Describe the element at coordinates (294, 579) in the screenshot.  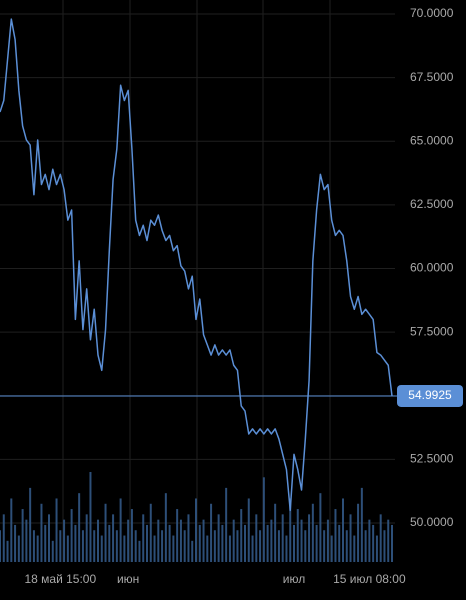
I see `x-tick-label: июл` at that location.